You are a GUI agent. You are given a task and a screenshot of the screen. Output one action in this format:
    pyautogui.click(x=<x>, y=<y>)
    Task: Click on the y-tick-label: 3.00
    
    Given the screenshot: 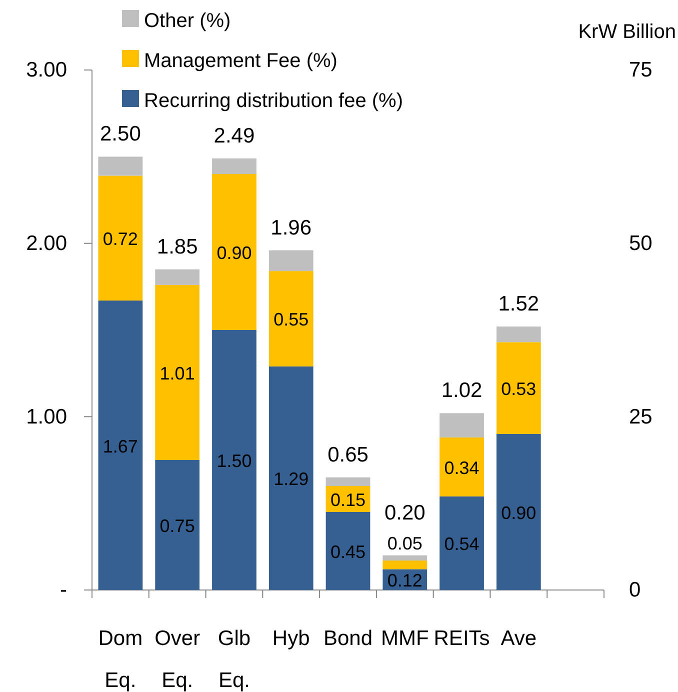 What is the action you would take?
    pyautogui.click(x=46, y=70)
    